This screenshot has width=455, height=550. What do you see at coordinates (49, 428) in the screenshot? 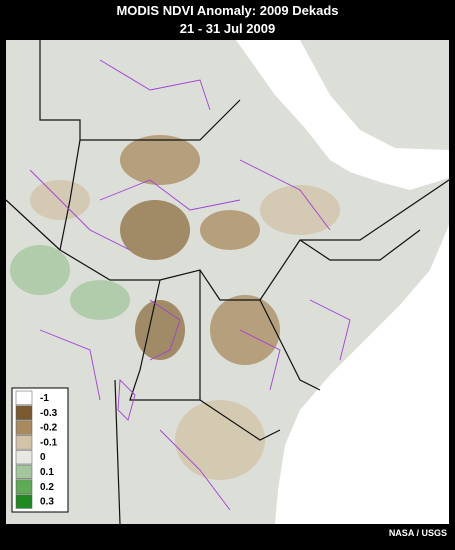
I see `legend-label: -0.2` at bounding box center [49, 428].